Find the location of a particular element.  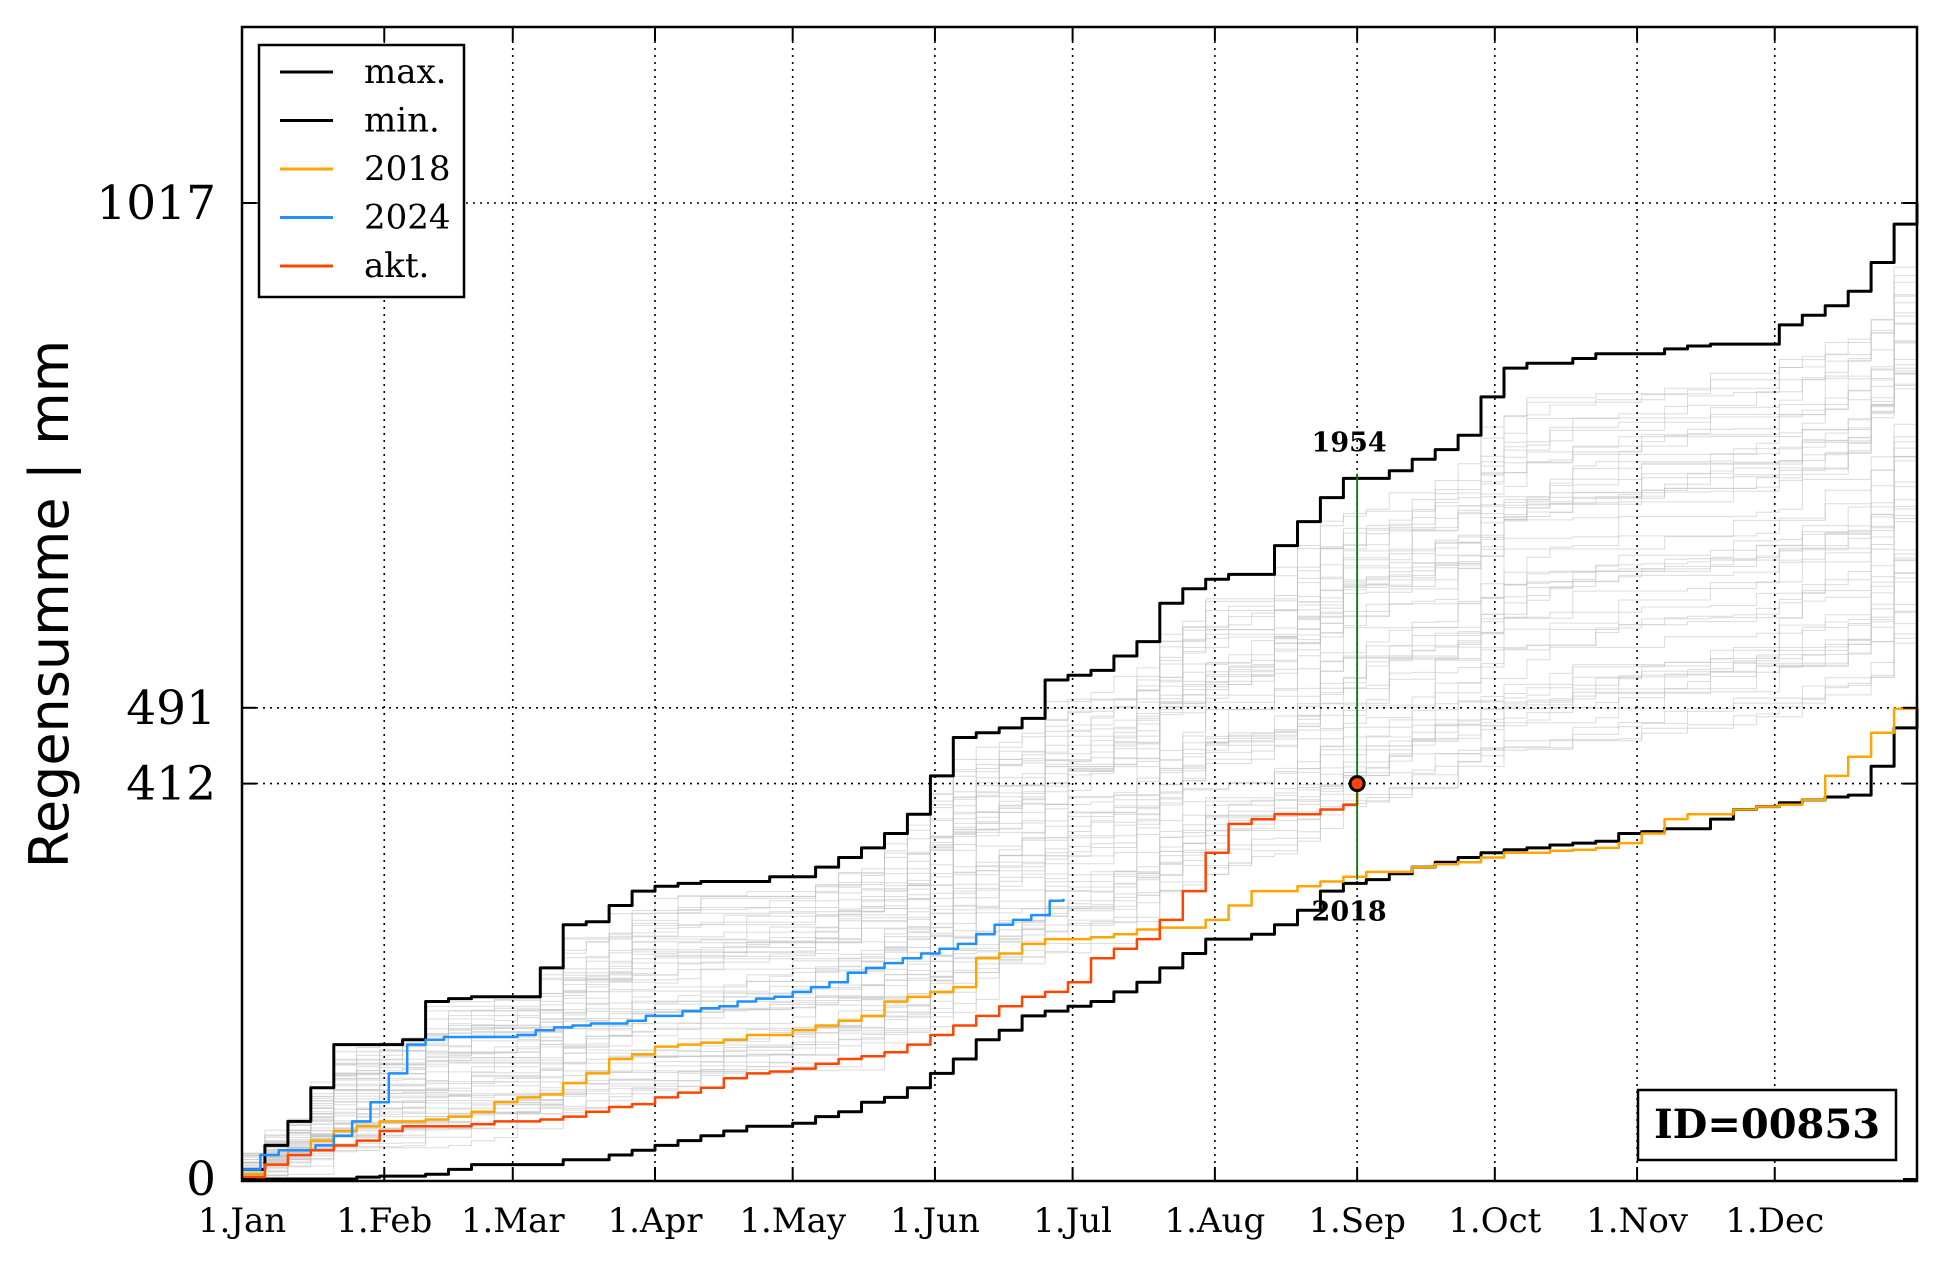

x-tick-label: 1.Aug is located at coordinates (1215, 1221).